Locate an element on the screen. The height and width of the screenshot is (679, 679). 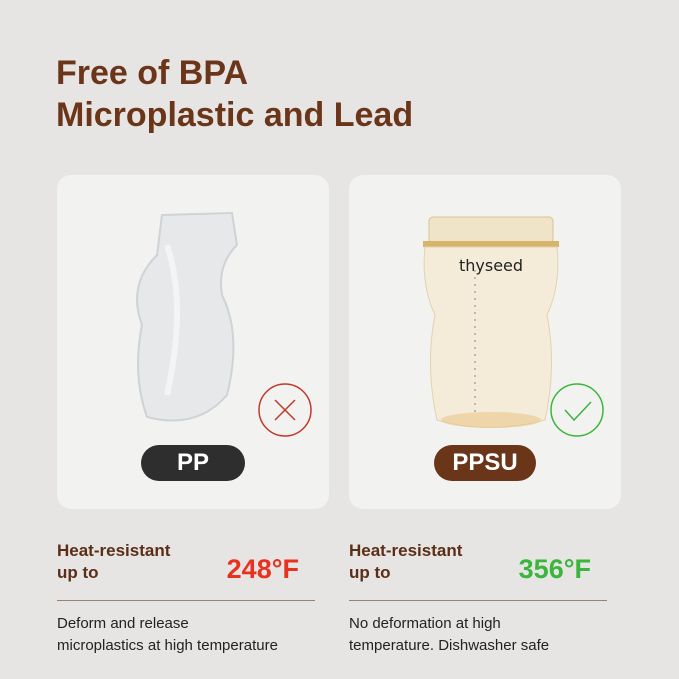
title-line-1: Free of BPA is located at coordinates (152, 73).